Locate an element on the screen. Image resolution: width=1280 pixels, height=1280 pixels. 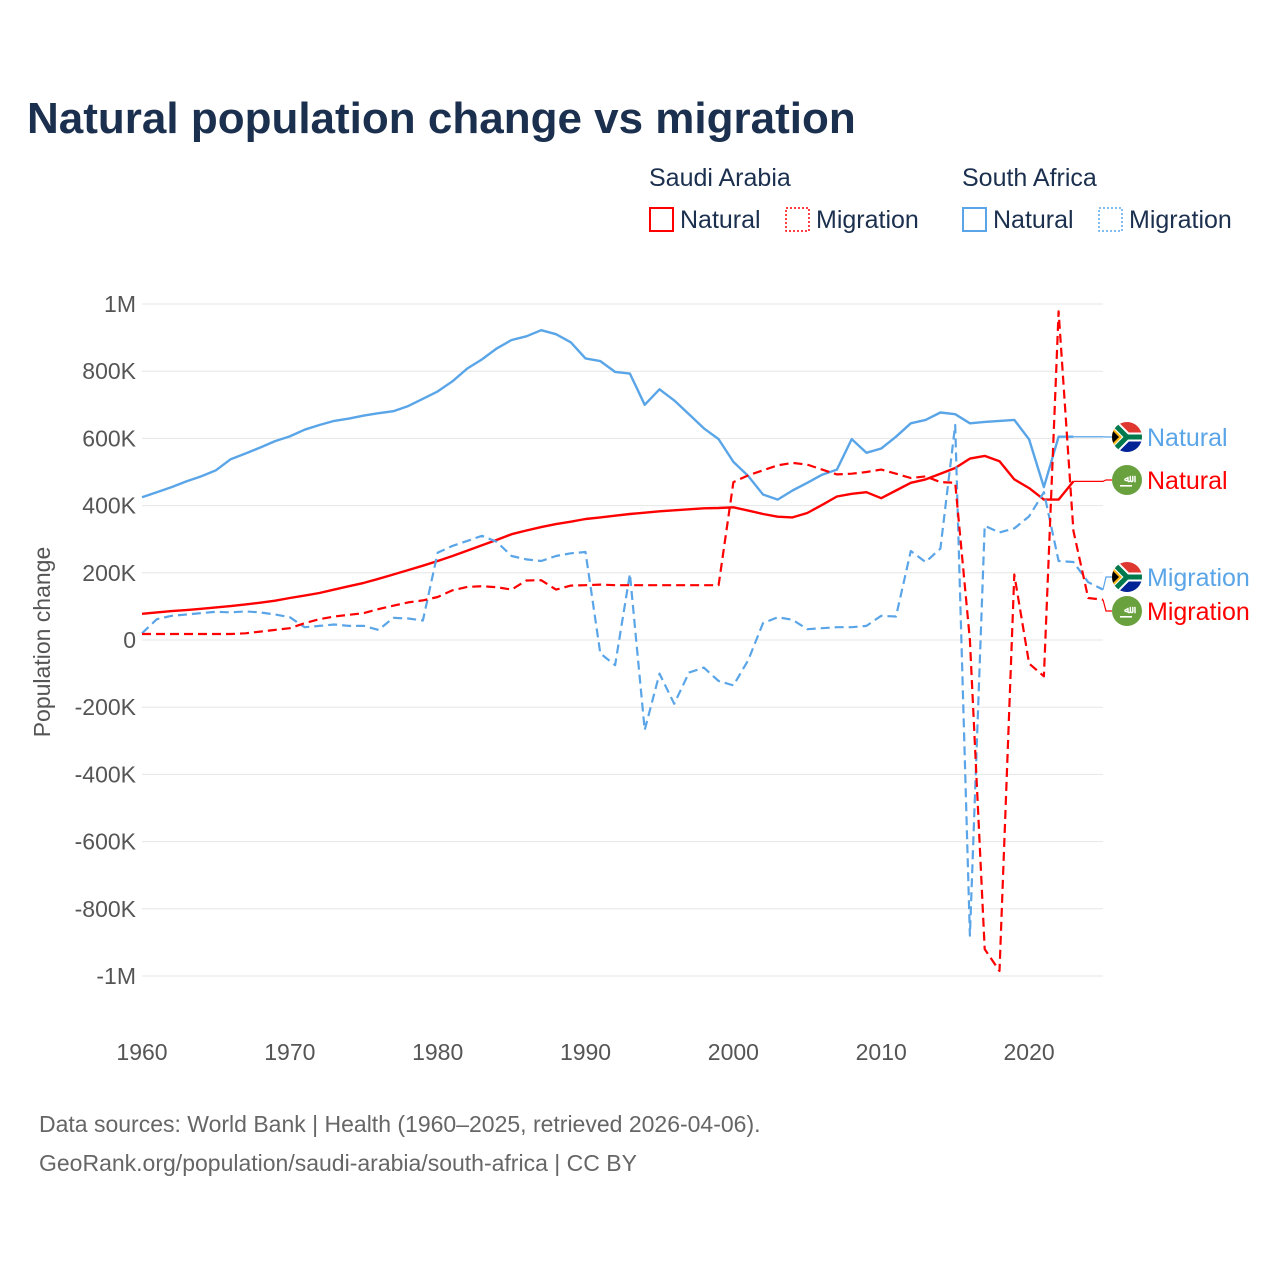
y-tick-label: 1M is located at coordinates (120, 304).